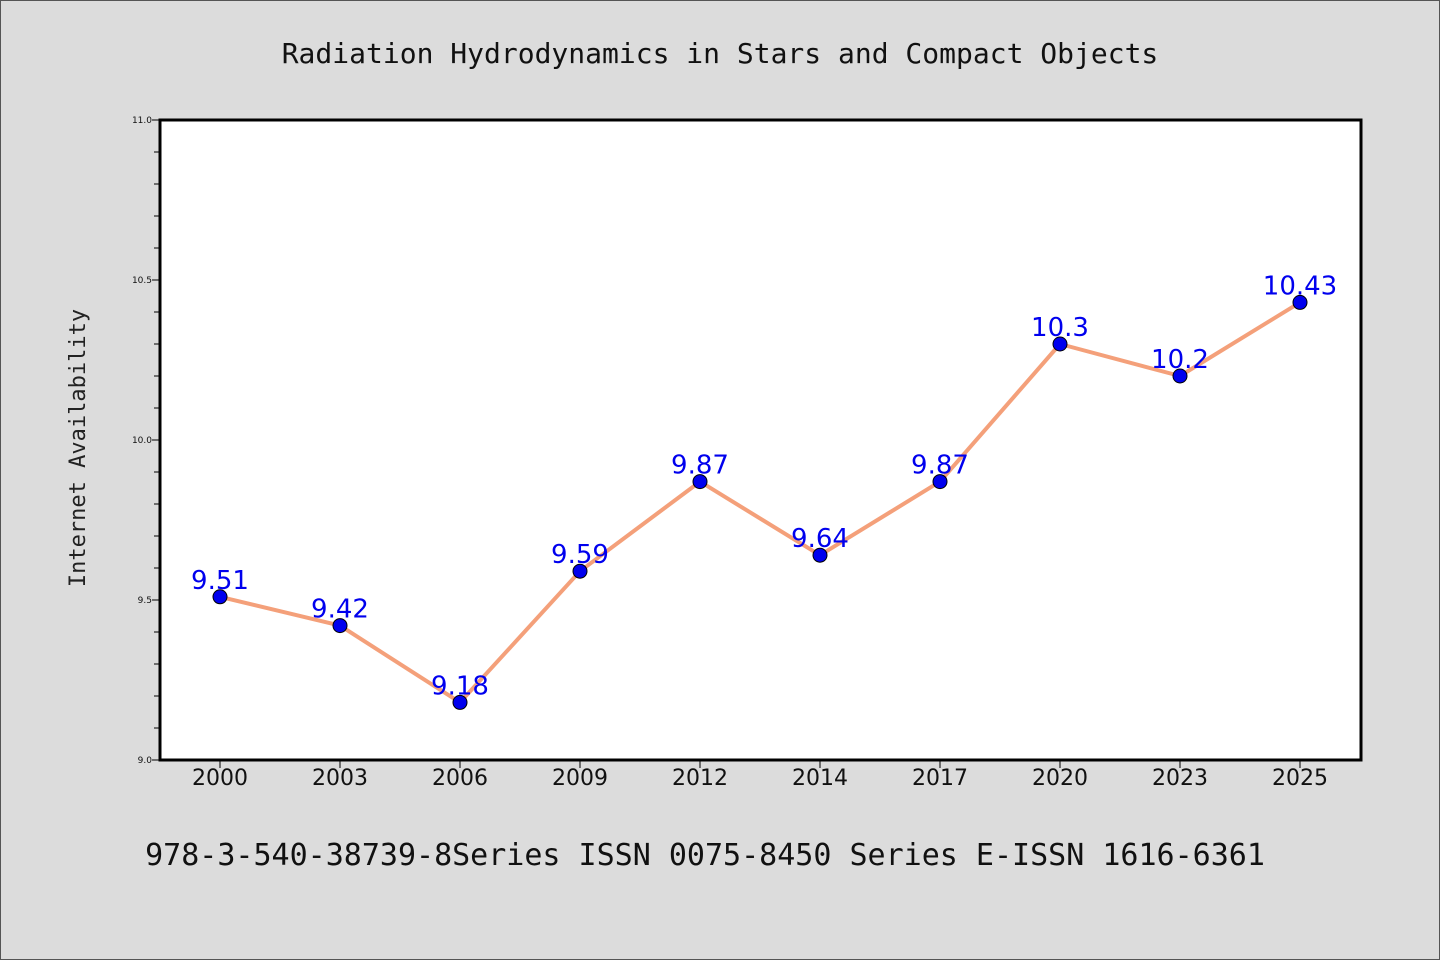  Describe the element at coordinates (220, 581) in the screenshot. I see `data-label: 9.51` at that location.